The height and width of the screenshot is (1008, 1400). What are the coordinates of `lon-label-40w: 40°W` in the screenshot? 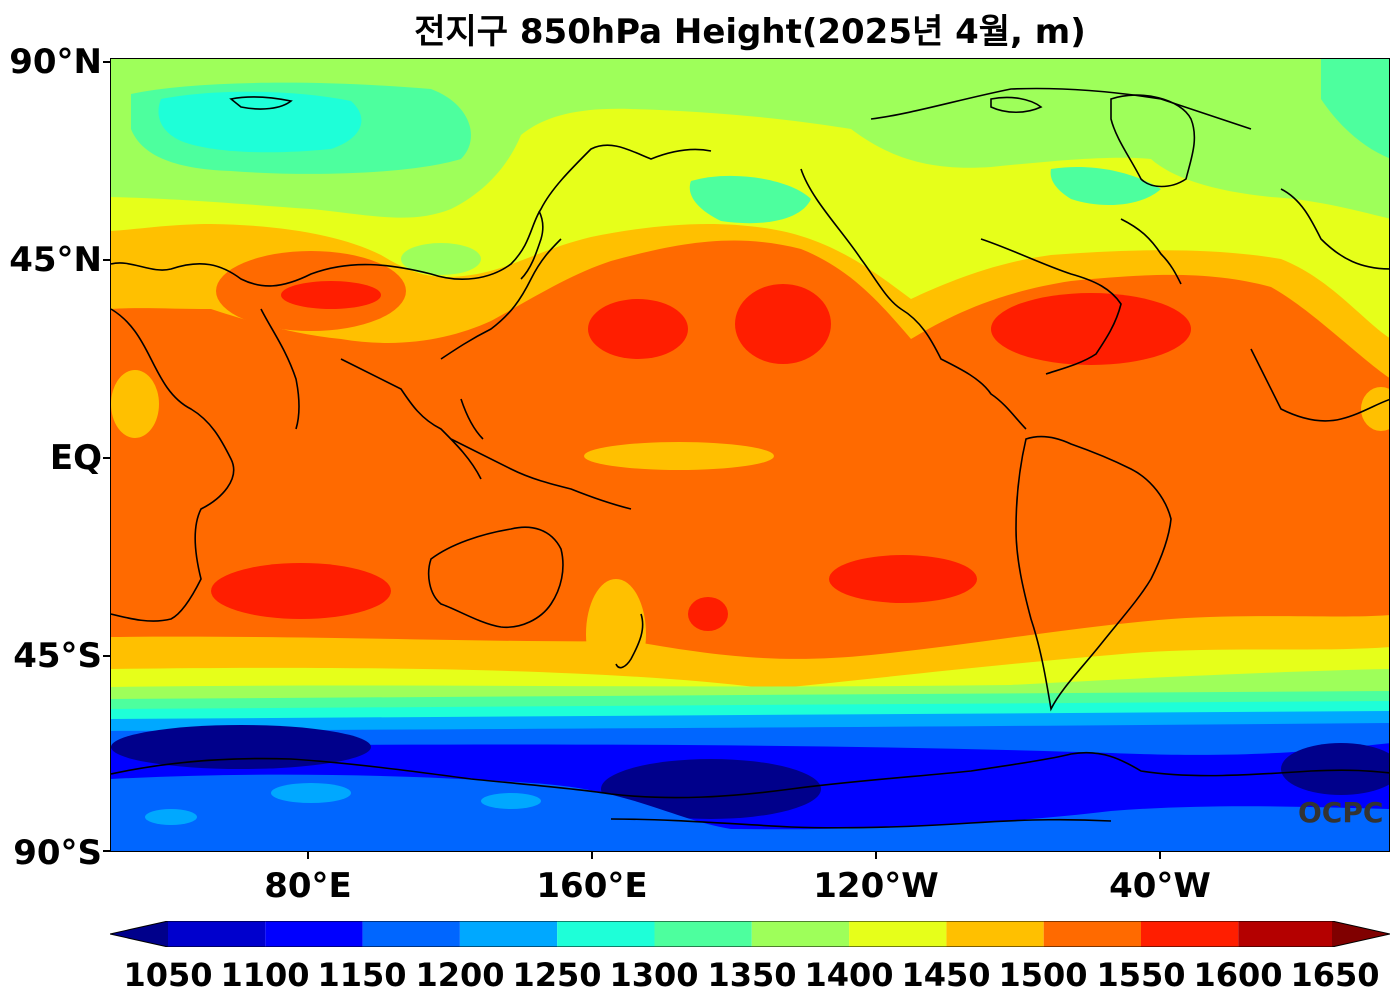 It's located at (1160, 886).